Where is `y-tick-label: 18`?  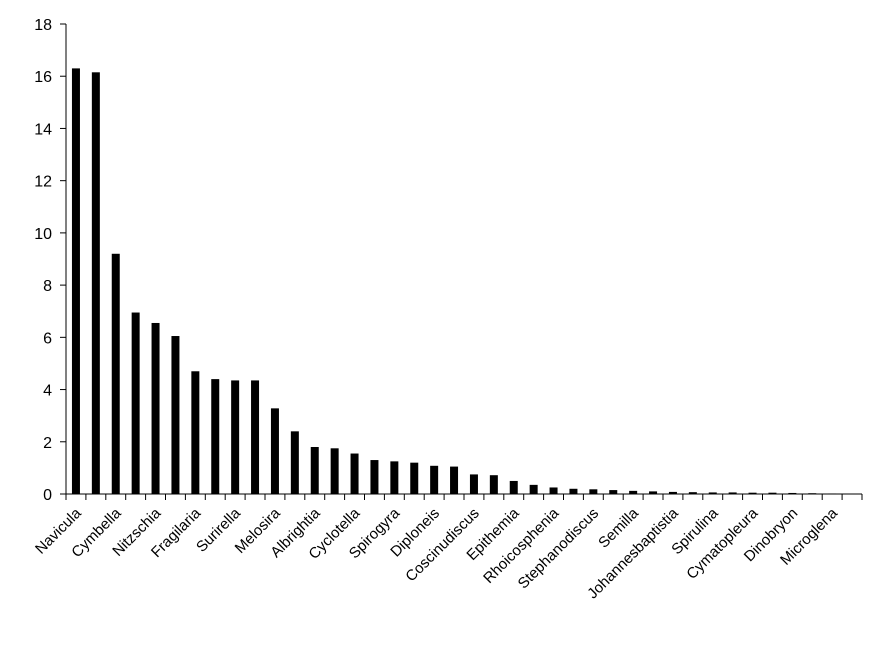 y-tick-label: 18 is located at coordinates (43, 25).